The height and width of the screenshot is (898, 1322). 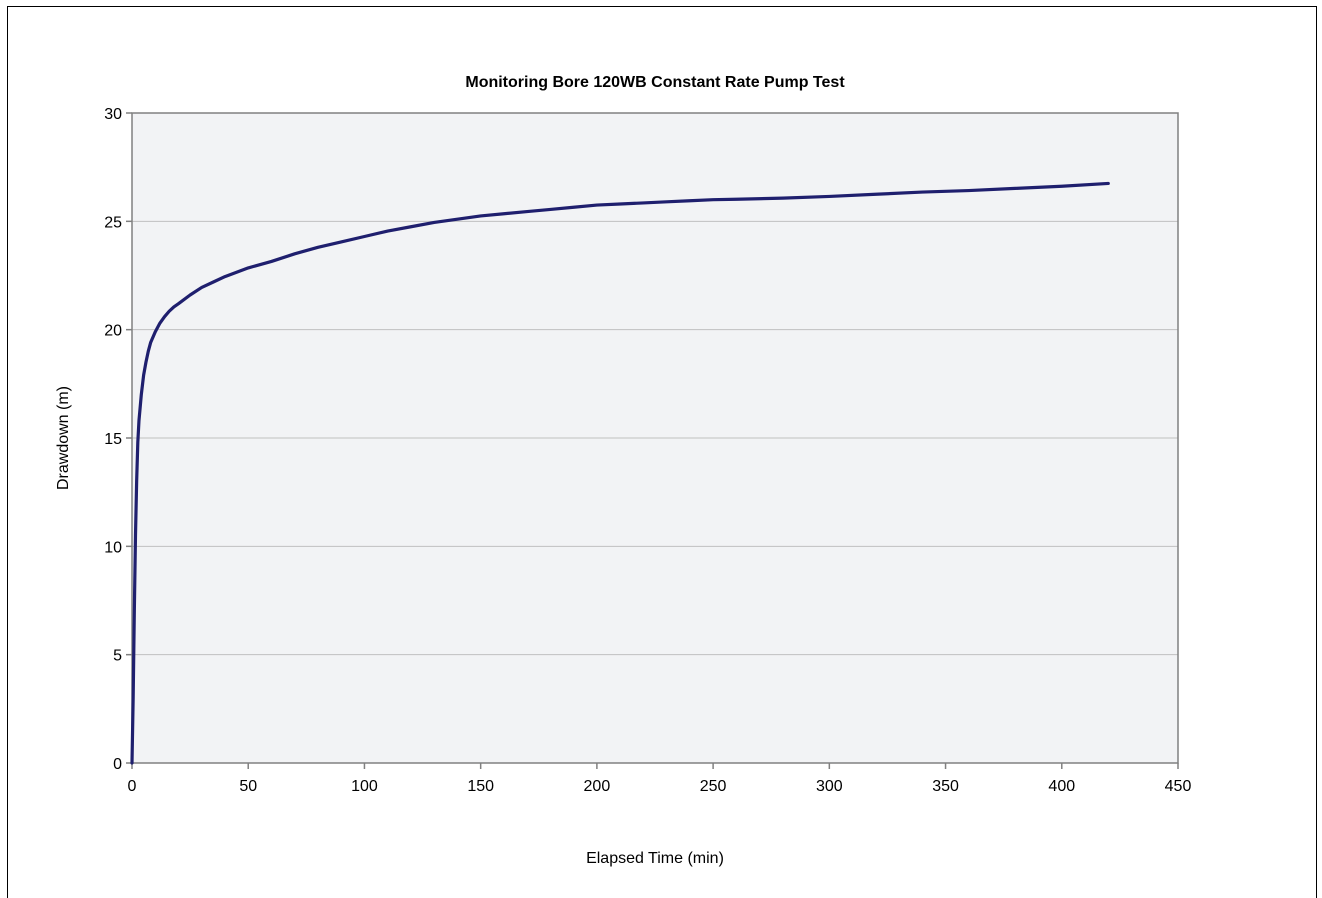 What do you see at coordinates (113, 547) in the screenshot?
I see `y-tick-label: 10` at bounding box center [113, 547].